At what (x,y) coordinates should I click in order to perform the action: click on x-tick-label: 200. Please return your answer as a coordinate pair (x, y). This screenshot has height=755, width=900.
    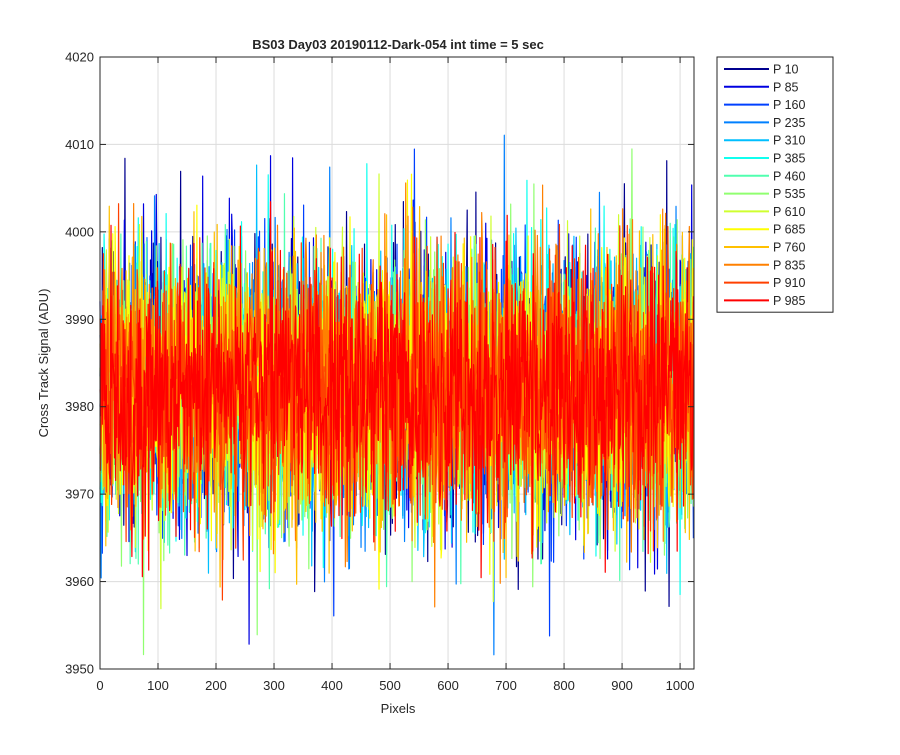
    Looking at the image, I should click on (216, 685).